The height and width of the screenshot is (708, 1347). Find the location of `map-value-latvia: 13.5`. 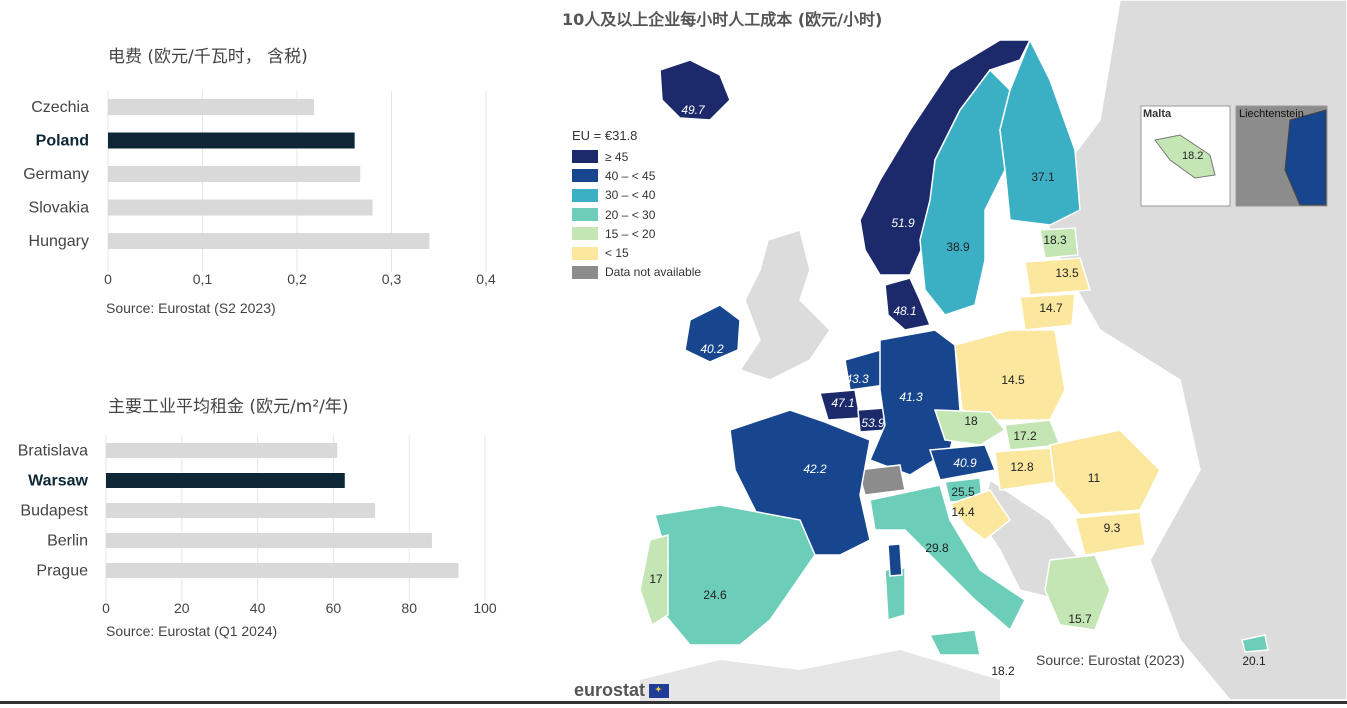

map-value-latvia: 13.5 is located at coordinates (1067, 273).